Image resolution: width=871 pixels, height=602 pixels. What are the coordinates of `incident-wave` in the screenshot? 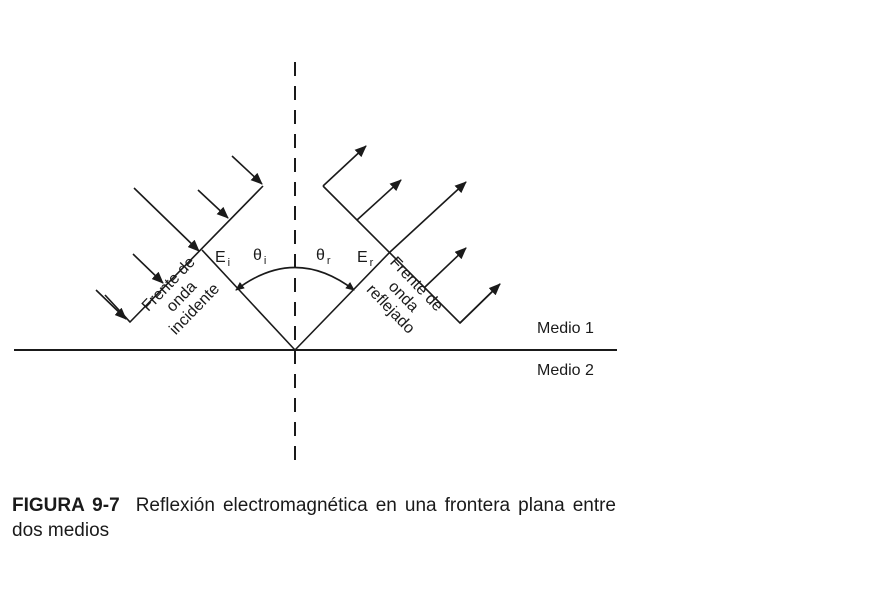 It's located at (195, 253).